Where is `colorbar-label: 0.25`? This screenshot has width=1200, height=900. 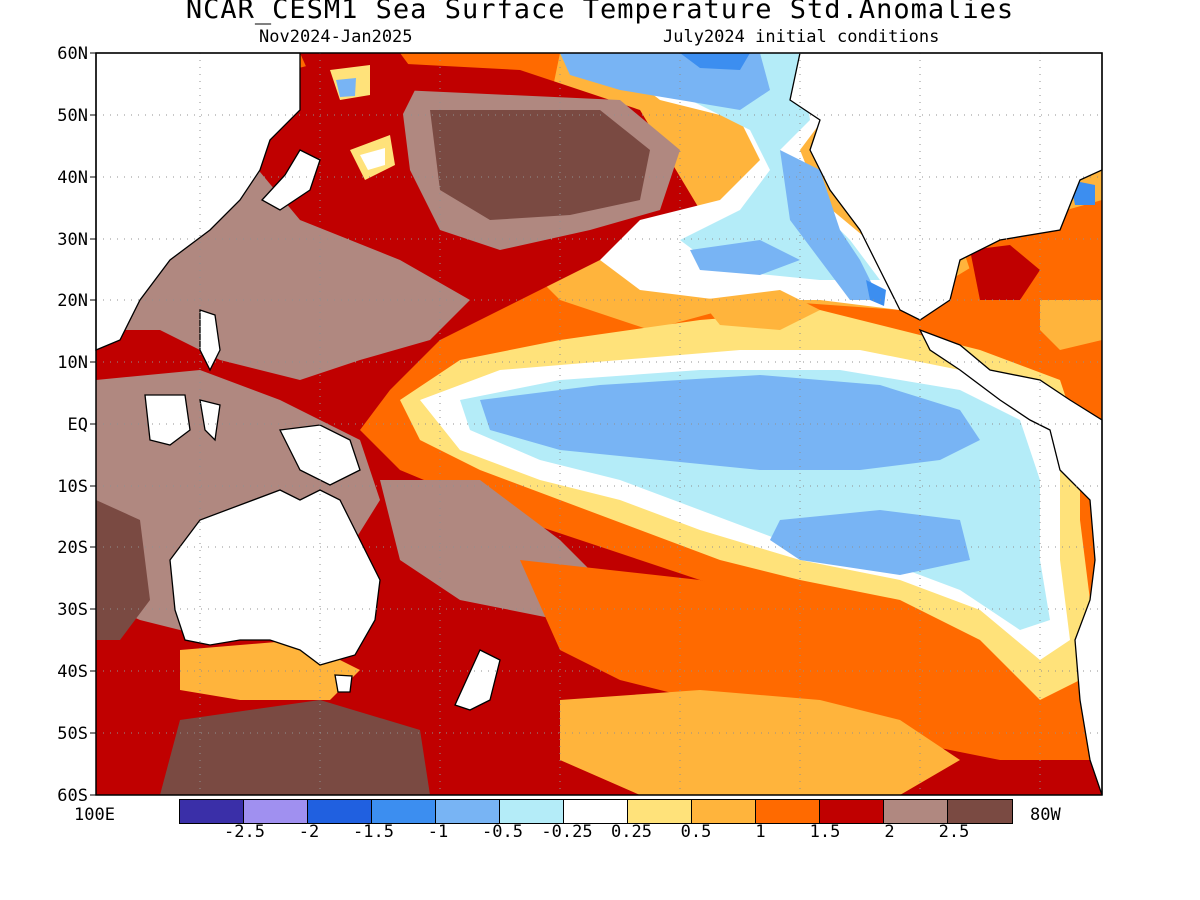 colorbar-label: 0.25 is located at coordinates (631, 832).